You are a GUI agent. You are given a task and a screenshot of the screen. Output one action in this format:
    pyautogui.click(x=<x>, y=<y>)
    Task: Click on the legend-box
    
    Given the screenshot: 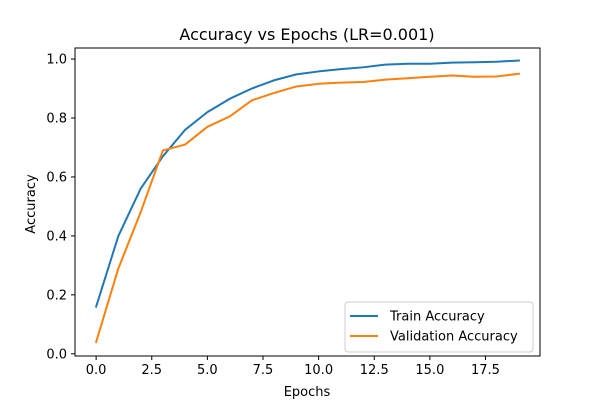 What is the action you would take?
    pyautogui.click(x=439, y=327)
    